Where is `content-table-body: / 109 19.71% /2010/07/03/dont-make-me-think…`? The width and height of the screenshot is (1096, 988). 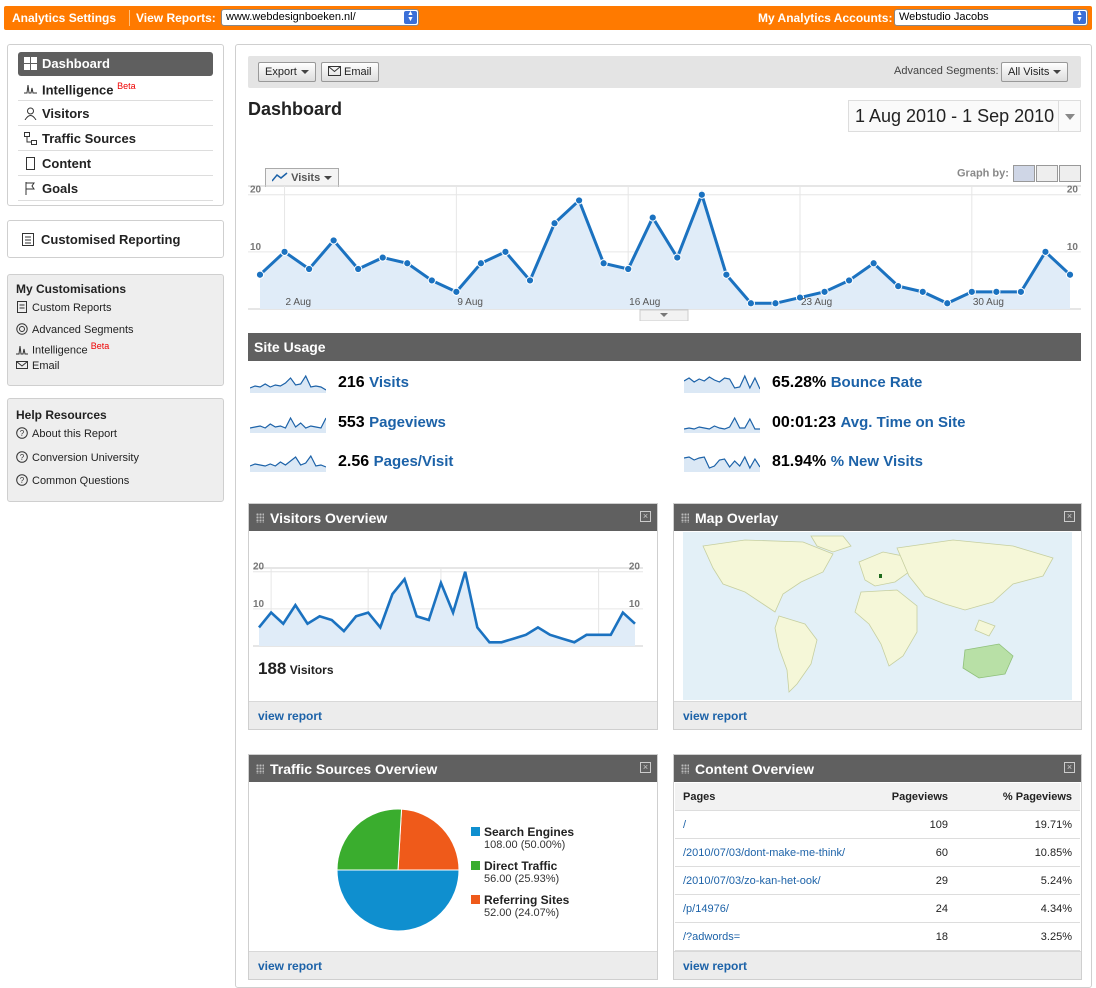 content-table-body: / 109 19.71% /2010/07/03/dont-make-me-think… is located at coordinates (877, 881).